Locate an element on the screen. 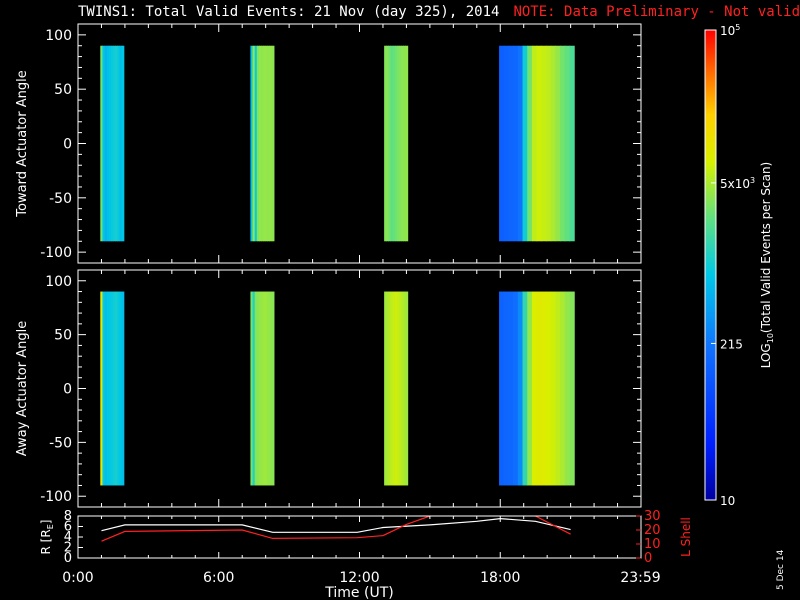  bottom-ytick-label: -100 is located at coordinates (56, 497).